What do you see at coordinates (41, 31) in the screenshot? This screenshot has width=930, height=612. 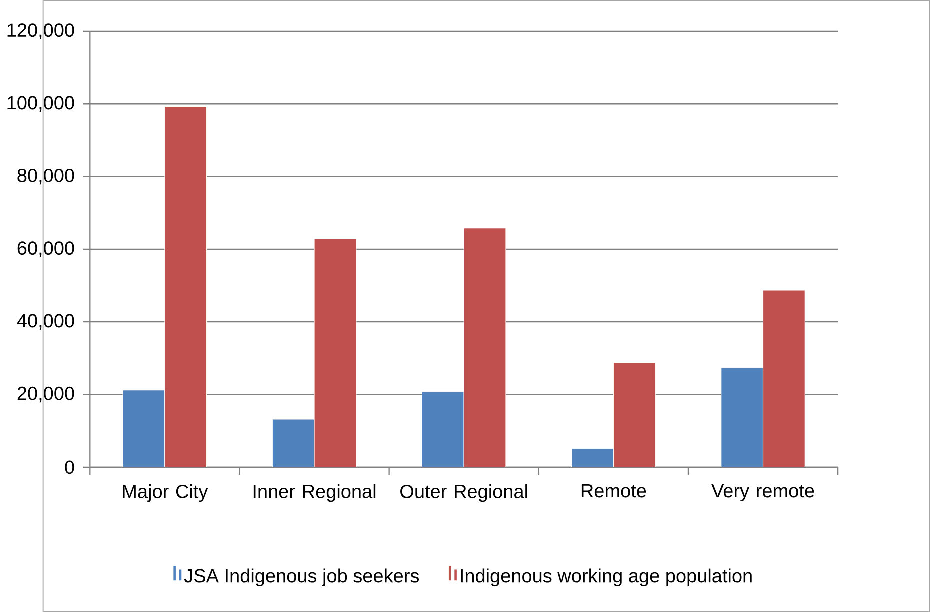 I see `y-tick-label: 120,000` at bounding box center [41, 31].